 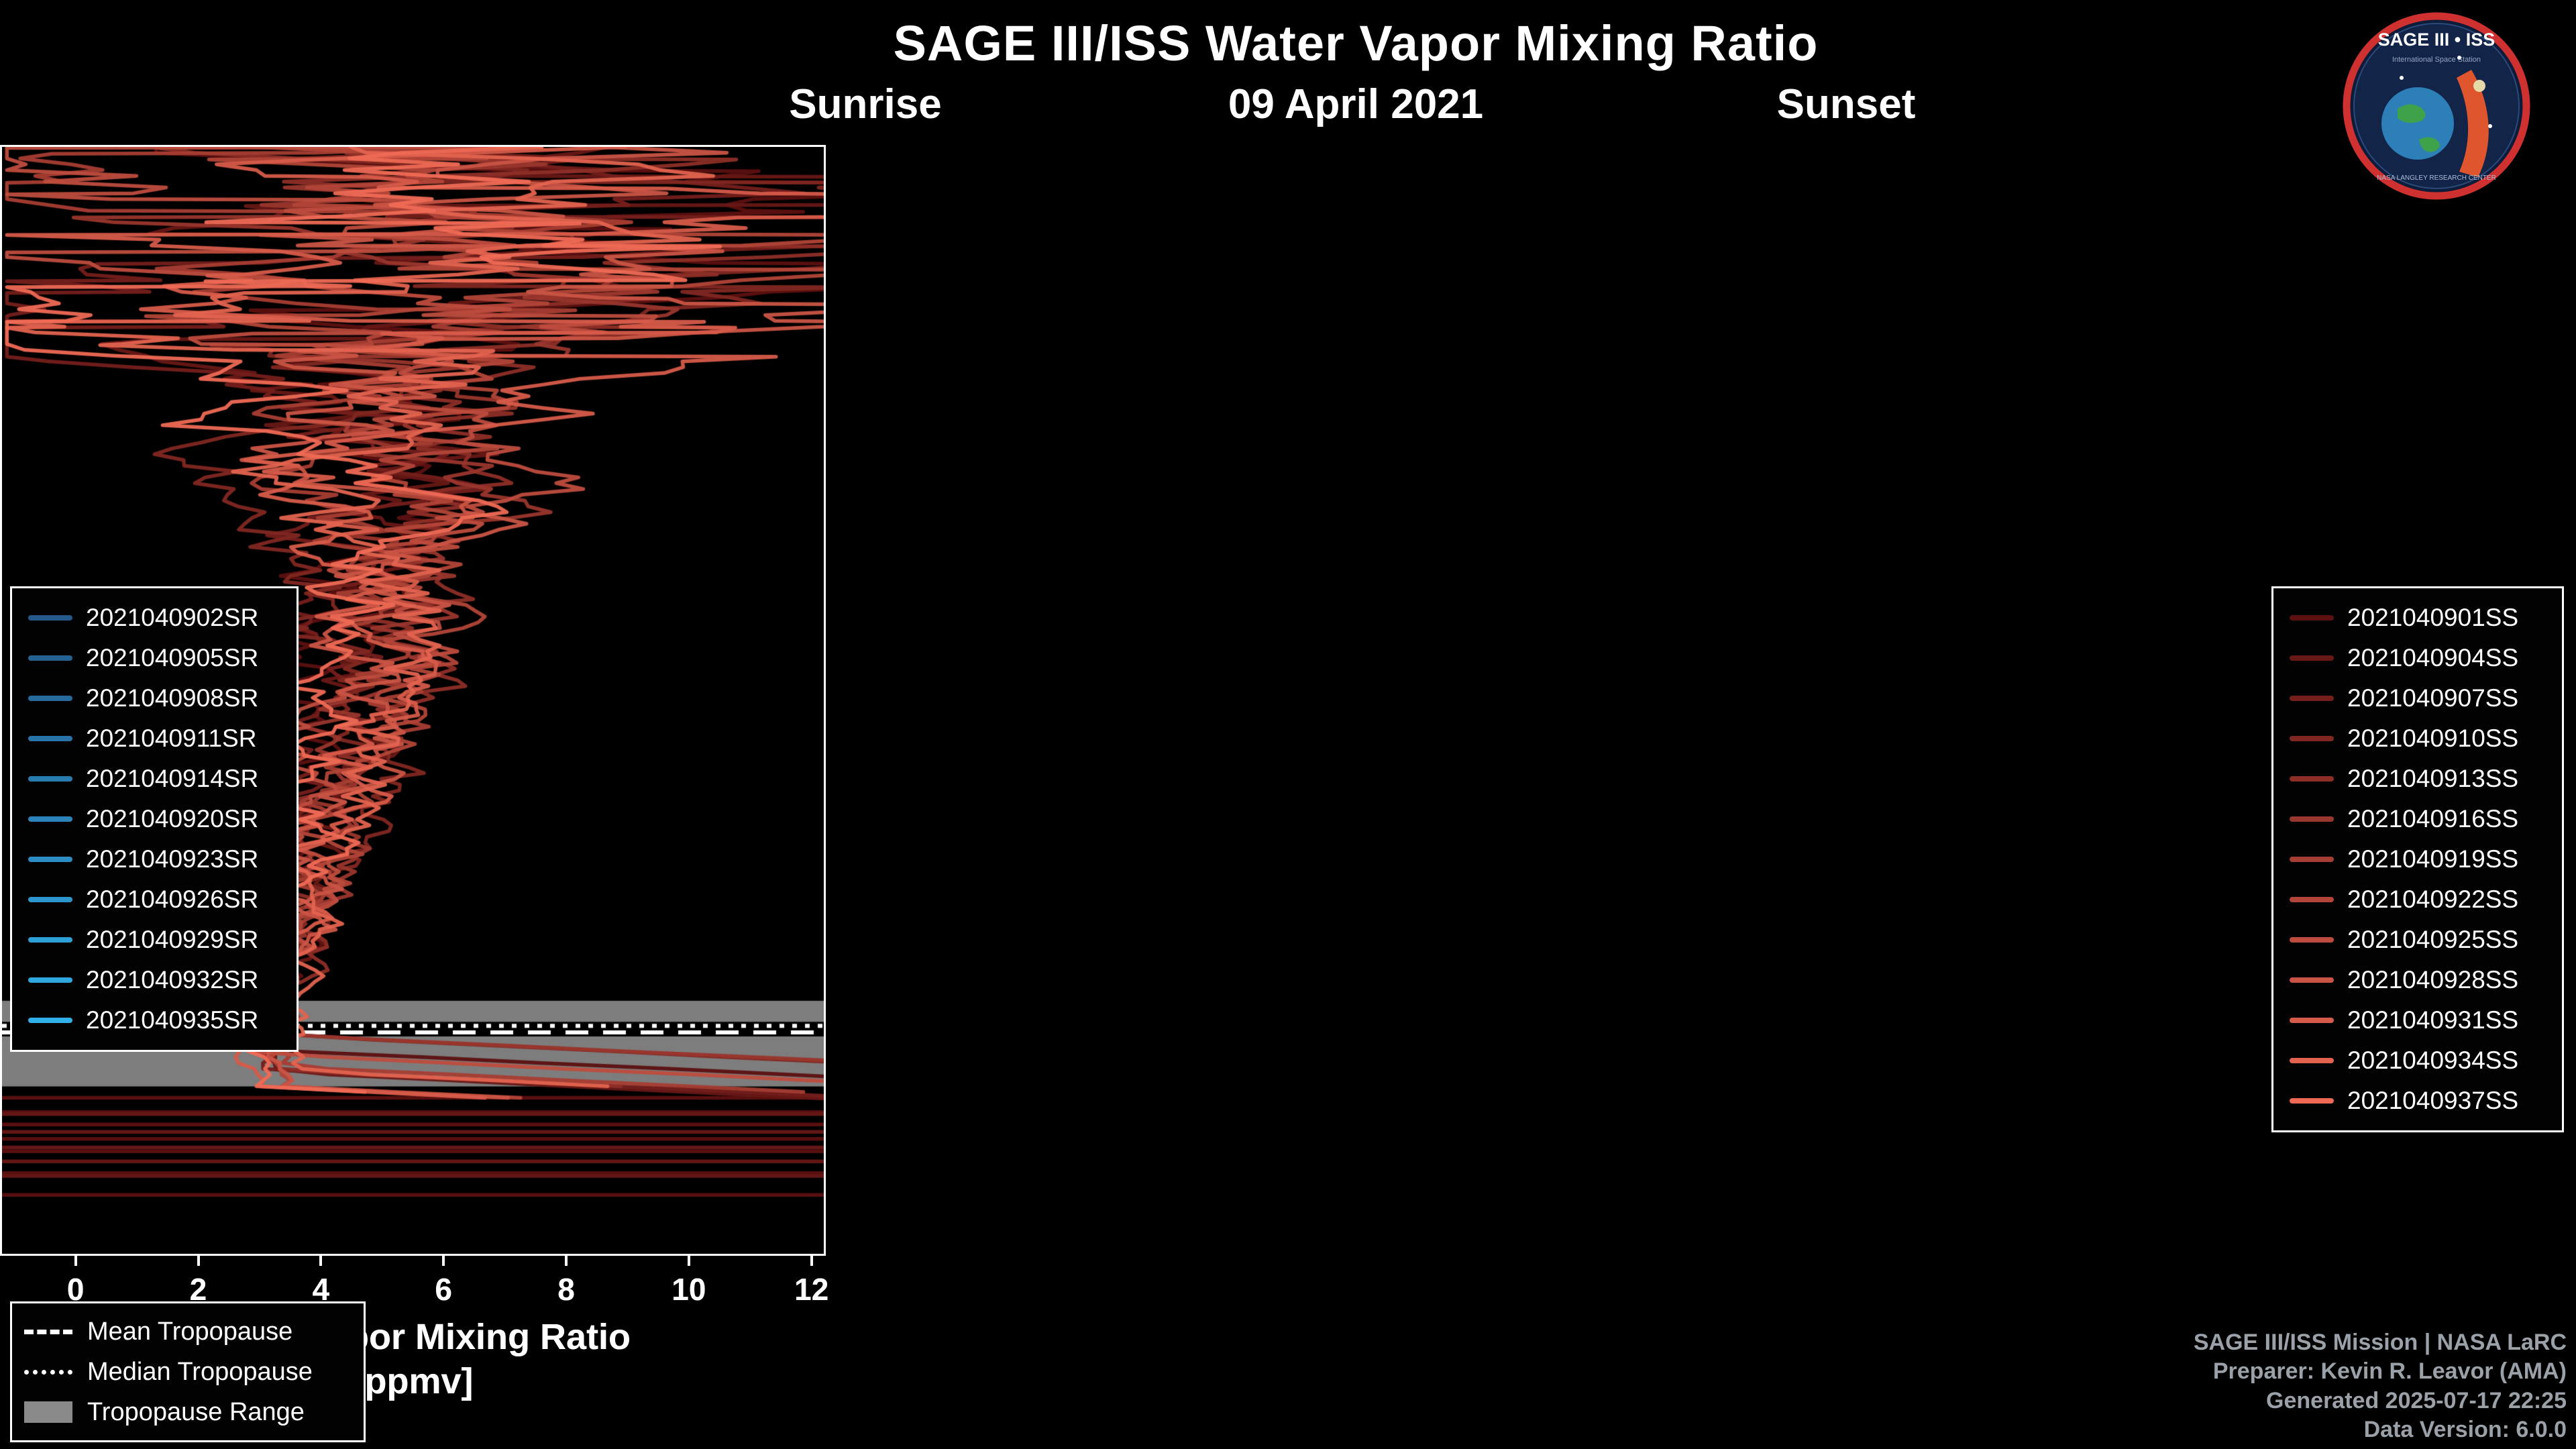 I want to click on legend-item: 2021040907SS, so click(x=2417, y=698).